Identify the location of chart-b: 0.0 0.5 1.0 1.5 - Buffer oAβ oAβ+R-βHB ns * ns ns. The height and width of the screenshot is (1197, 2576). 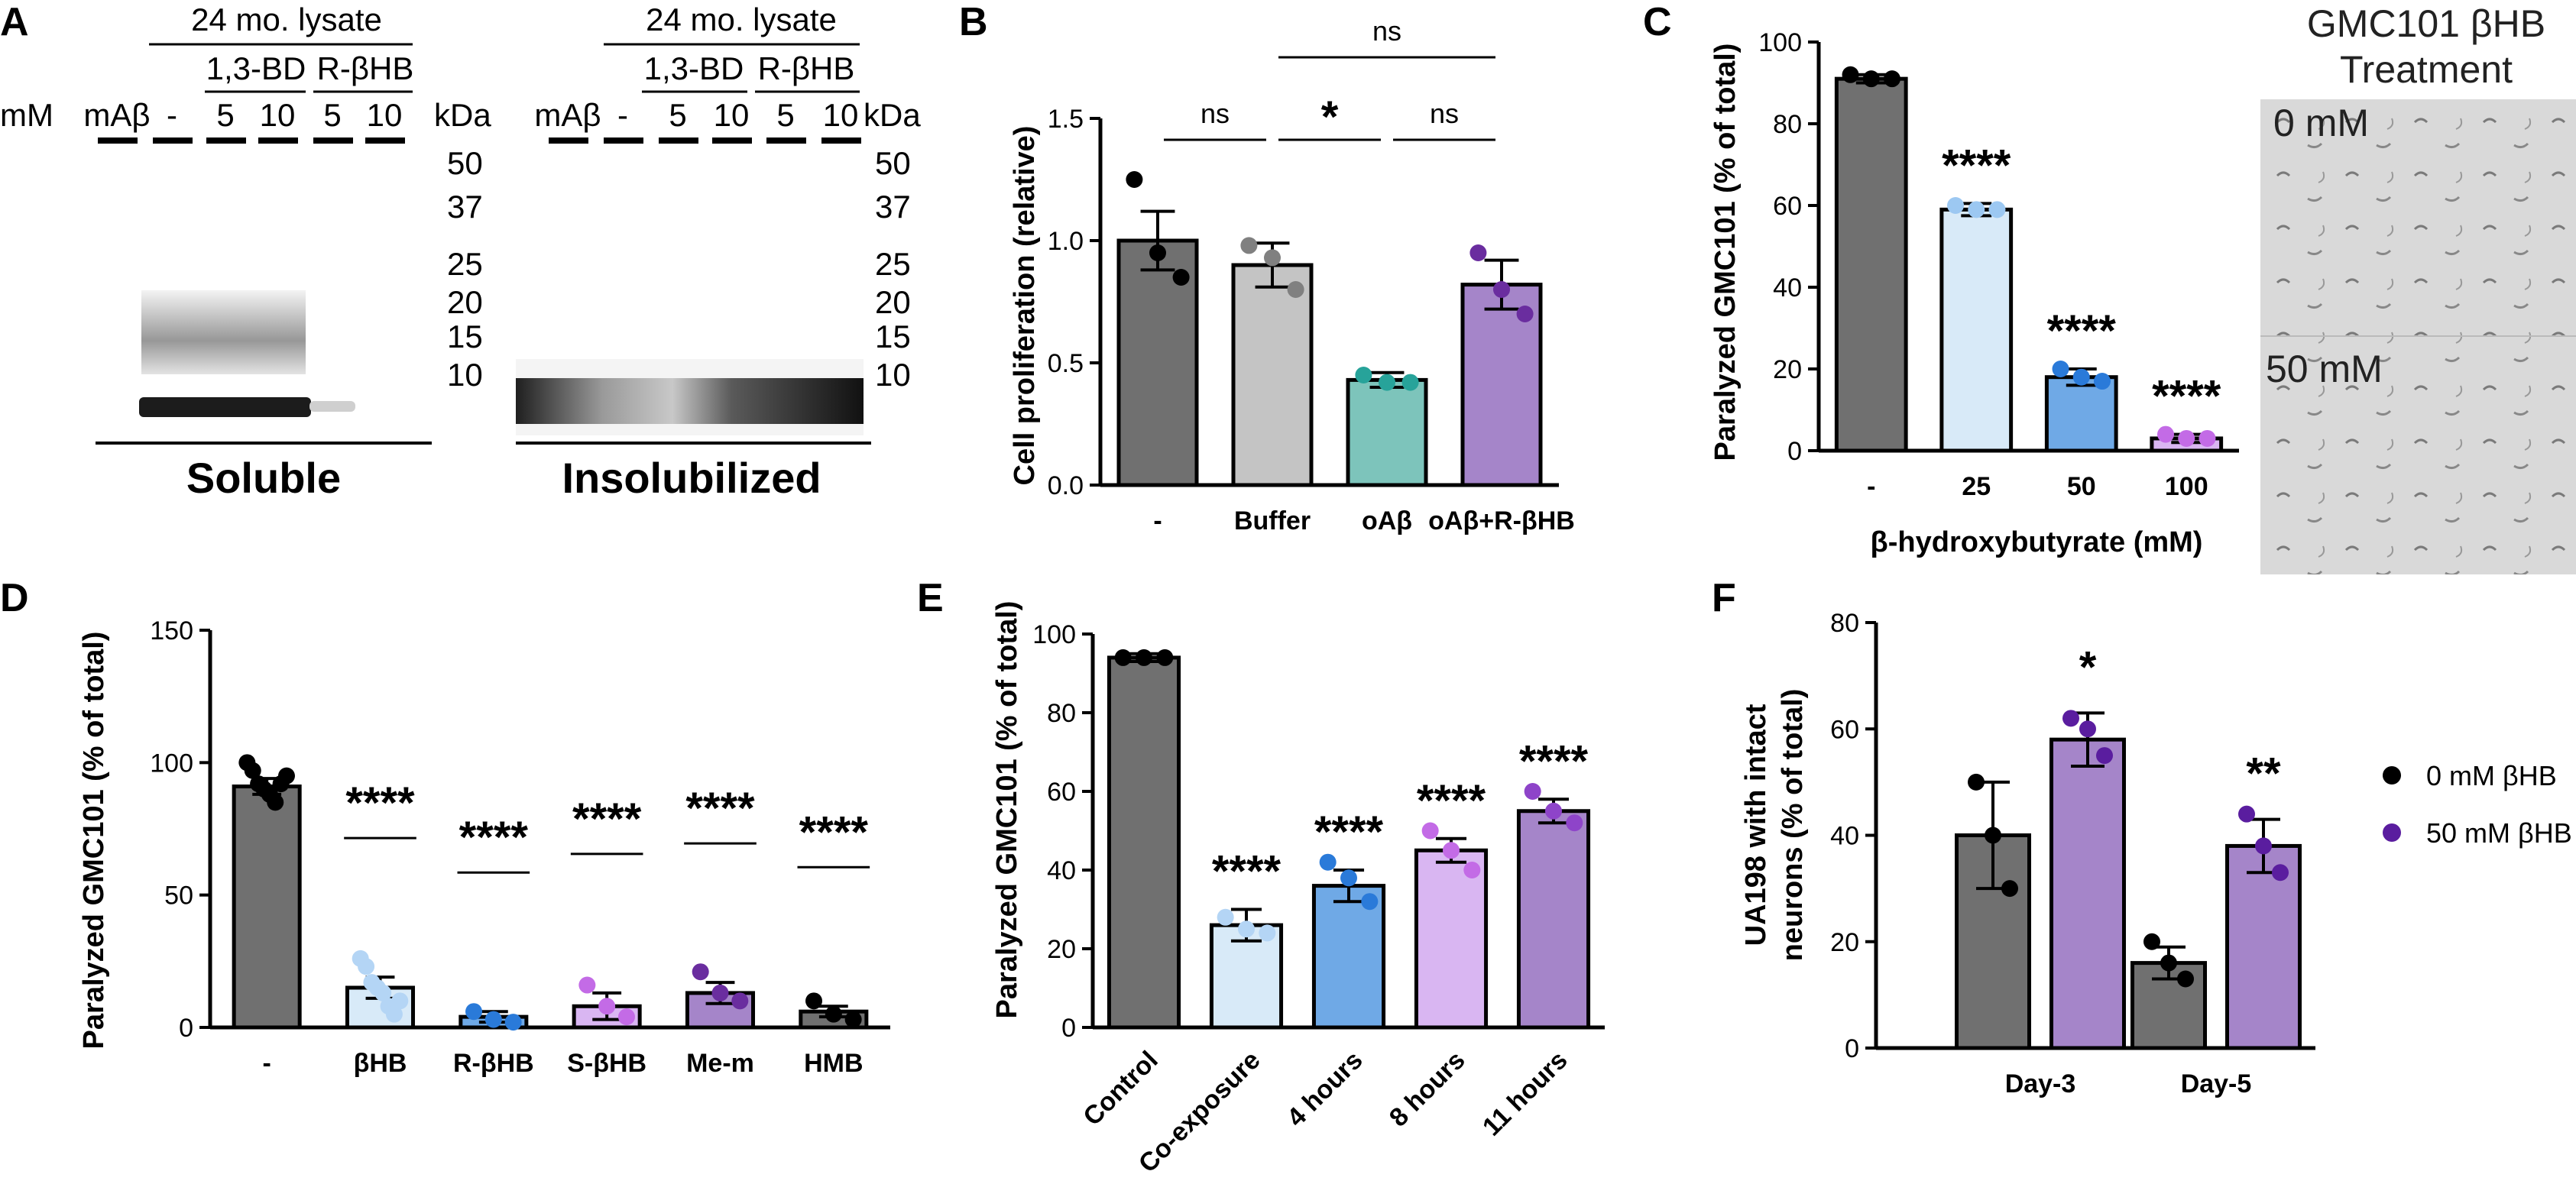
(1312, 275).